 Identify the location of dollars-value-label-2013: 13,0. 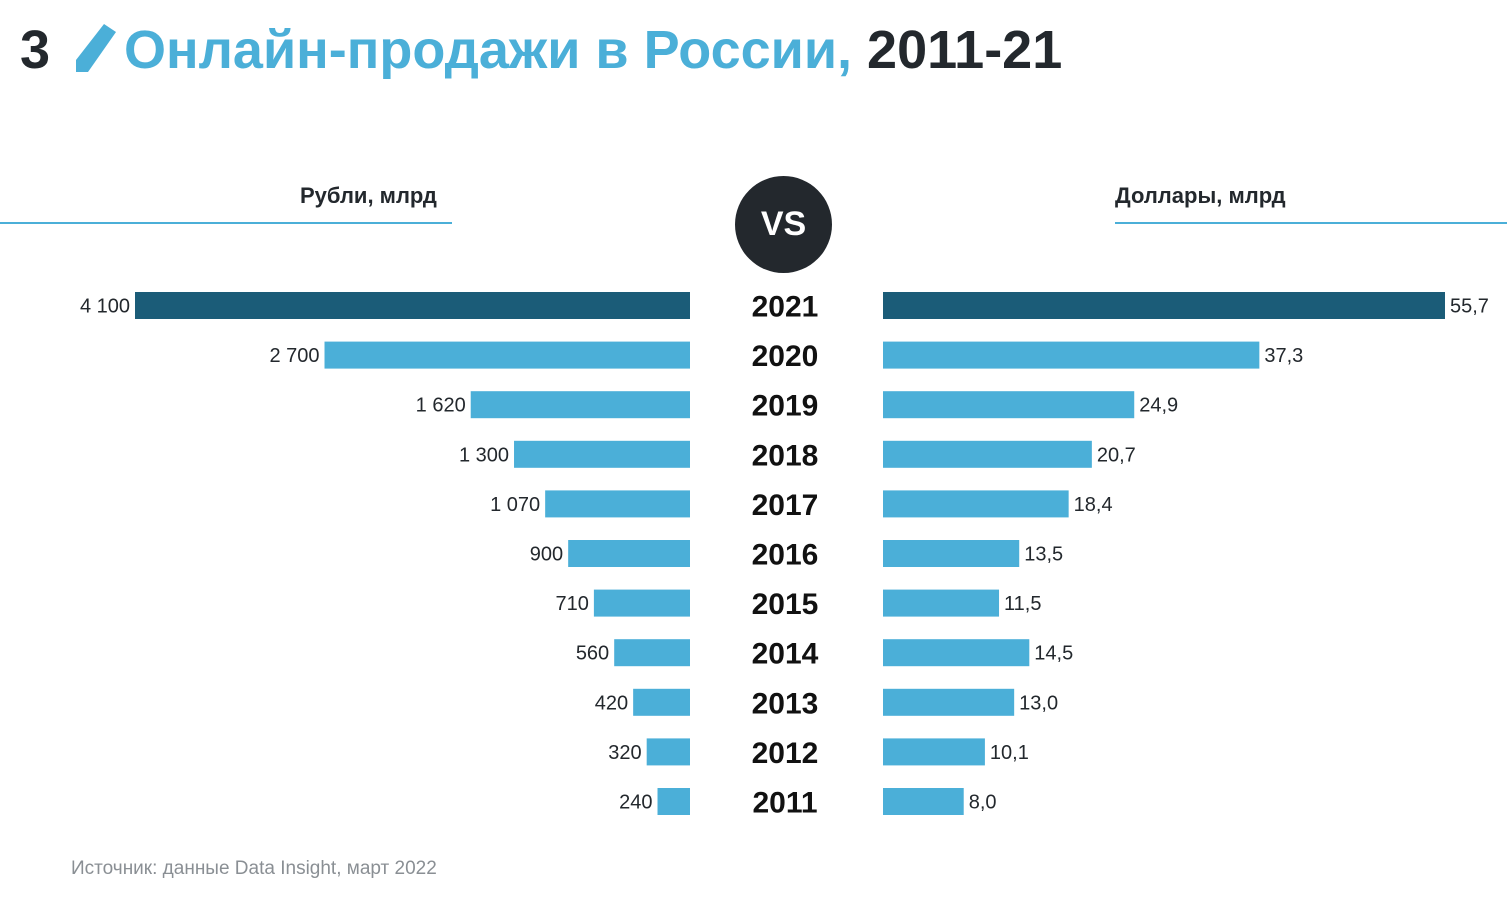
(1038, 703).